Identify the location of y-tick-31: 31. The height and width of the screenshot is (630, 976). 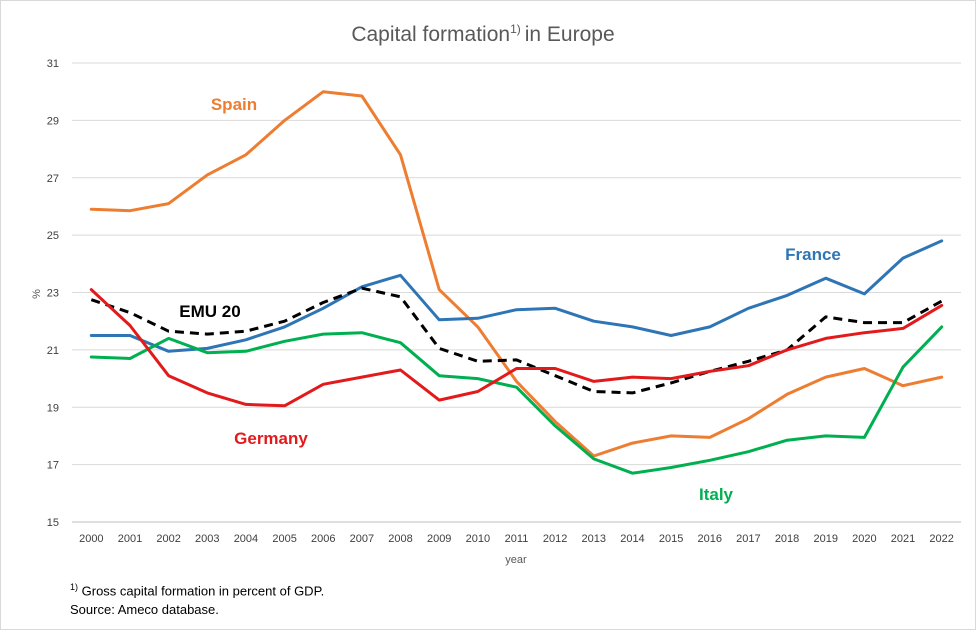
(53, 64).